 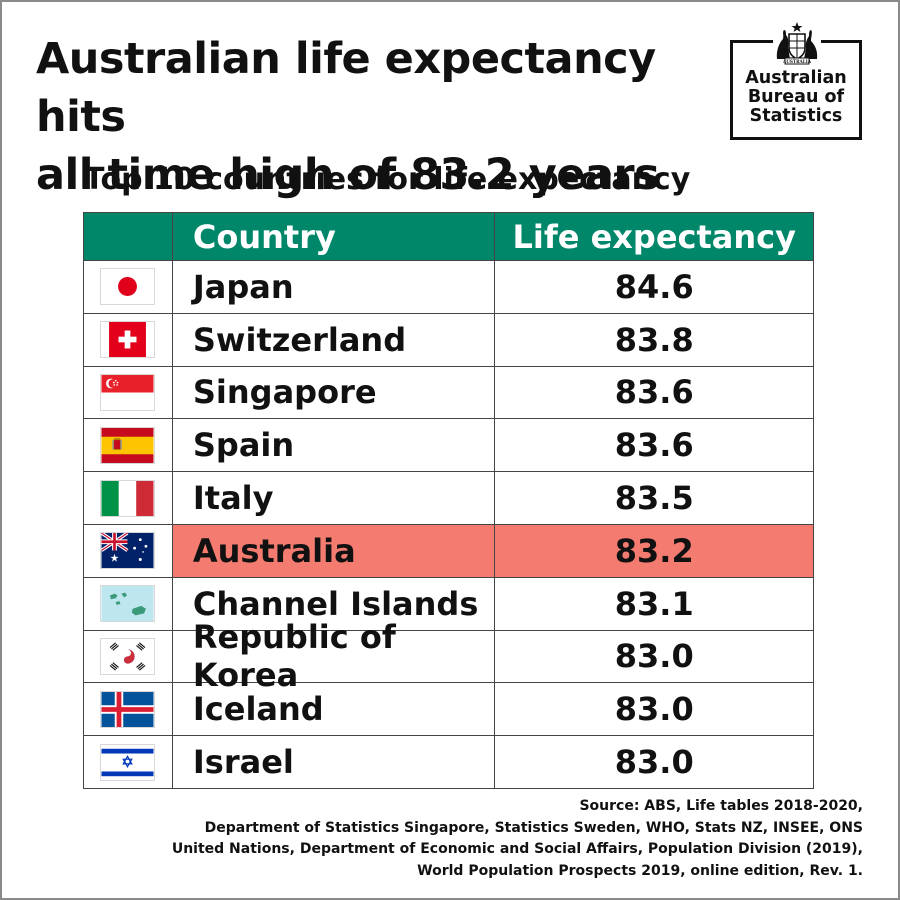 I want to click on australia-flag-icon, so click(x=128, y=551).